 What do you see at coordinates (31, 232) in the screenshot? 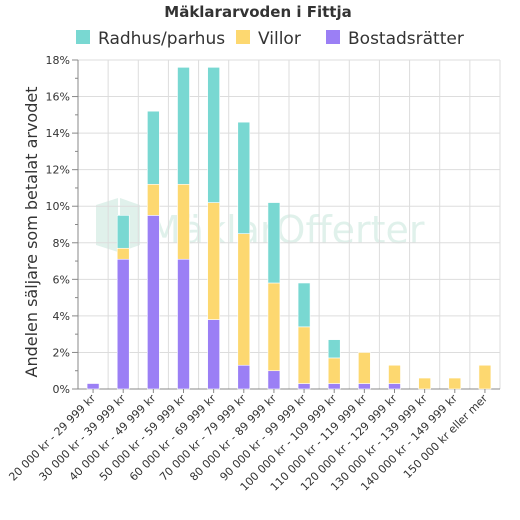
I see `y-axis-label: Andelen säljare som betalat arvodet` at bounding box center [31, 232].